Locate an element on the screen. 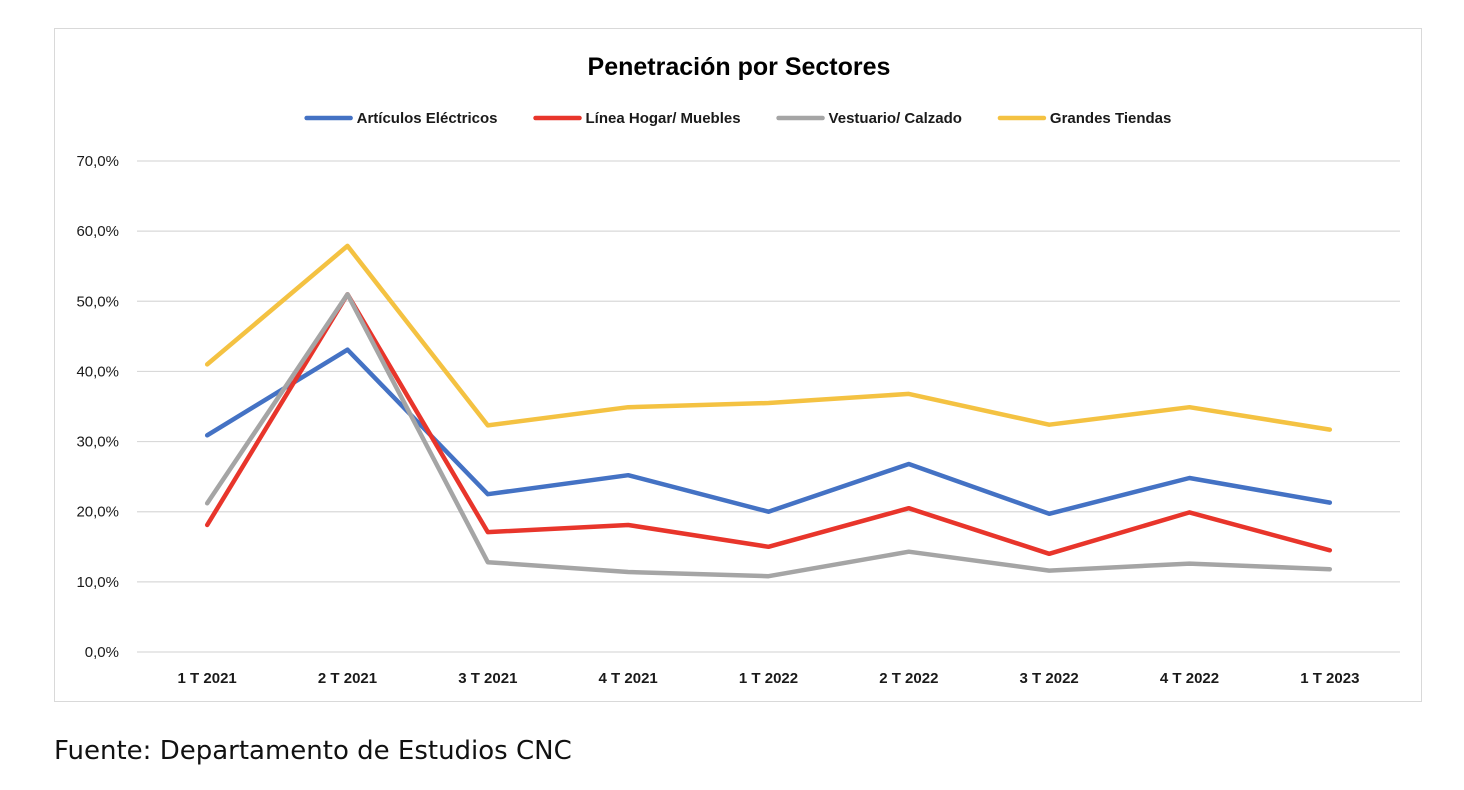 The image size is (1464, 790). y-tick-label: 60,0% is located at coordinates (97, 231).